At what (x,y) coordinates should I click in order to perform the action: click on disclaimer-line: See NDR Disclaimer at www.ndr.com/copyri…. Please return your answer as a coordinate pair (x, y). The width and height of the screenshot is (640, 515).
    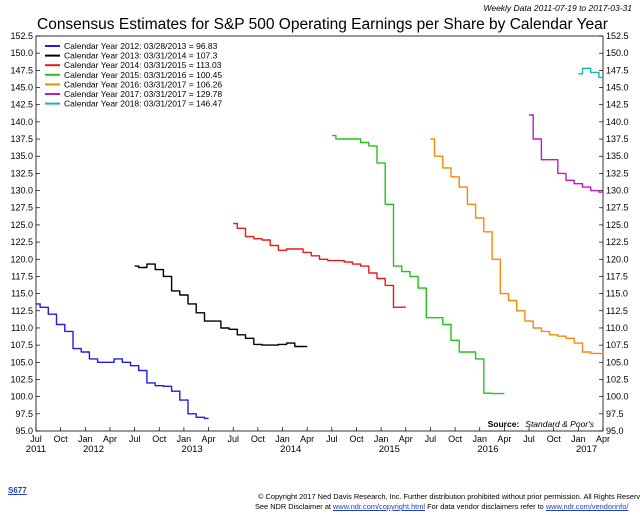
    Looking at the image, I should click on (441, 506).